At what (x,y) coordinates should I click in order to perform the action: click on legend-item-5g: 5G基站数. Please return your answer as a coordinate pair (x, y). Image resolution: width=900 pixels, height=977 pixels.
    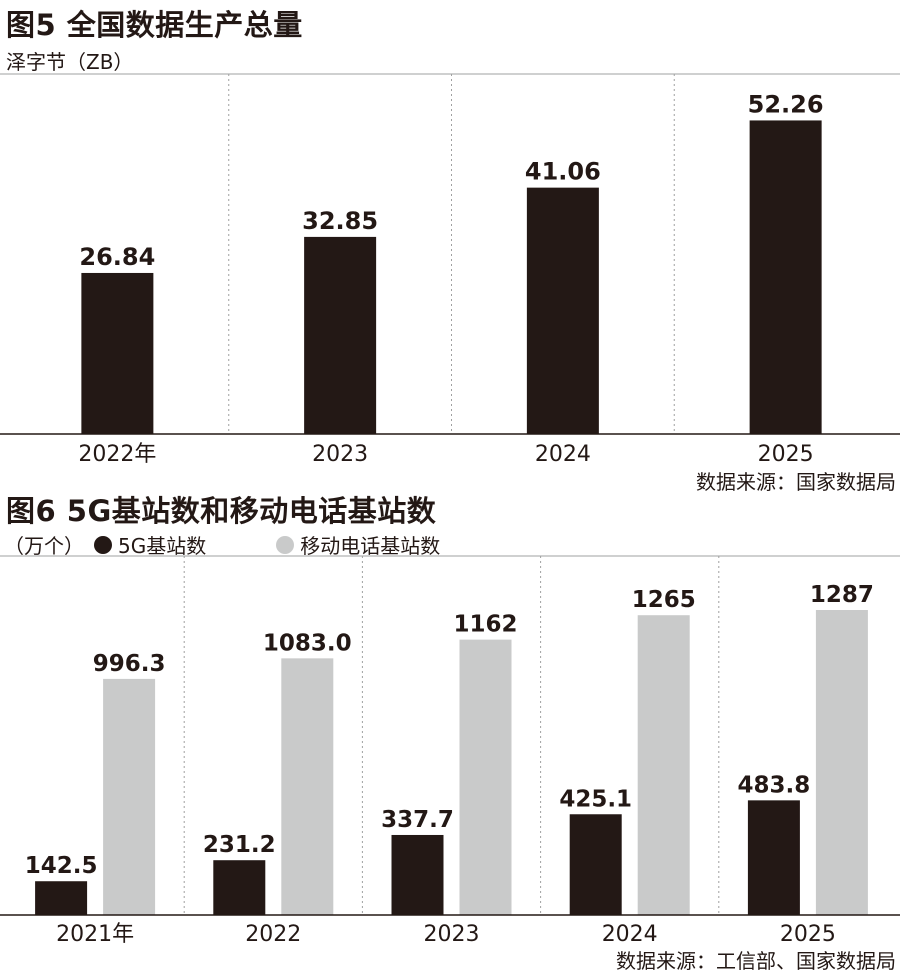
    Looking at the image, I should click on (150, 544).